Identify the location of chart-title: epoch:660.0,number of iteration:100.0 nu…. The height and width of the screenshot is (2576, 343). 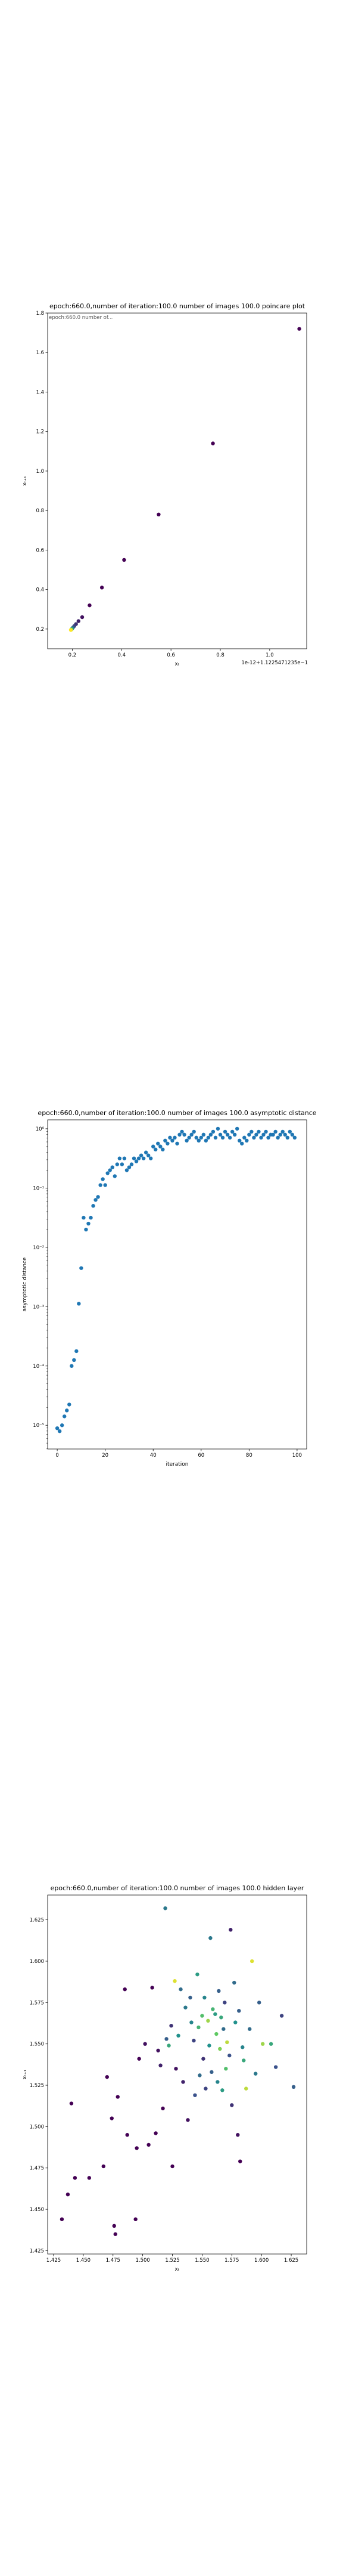
(177, 306).